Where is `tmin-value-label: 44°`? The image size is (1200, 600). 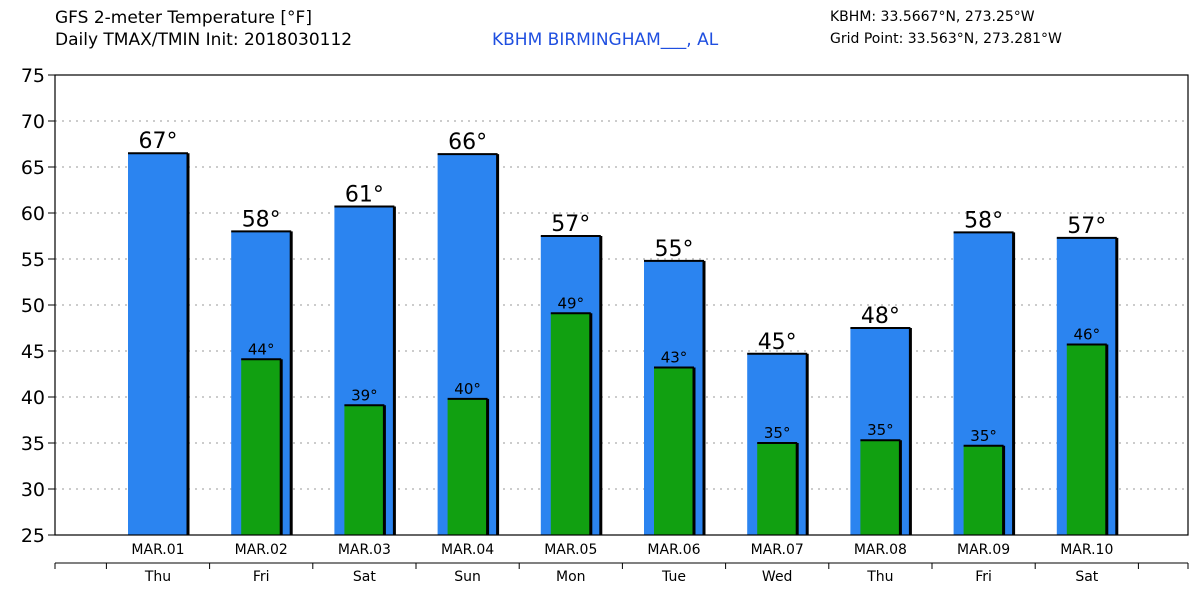
tmin-value-label: 44° is located at coordinates (261, 349).